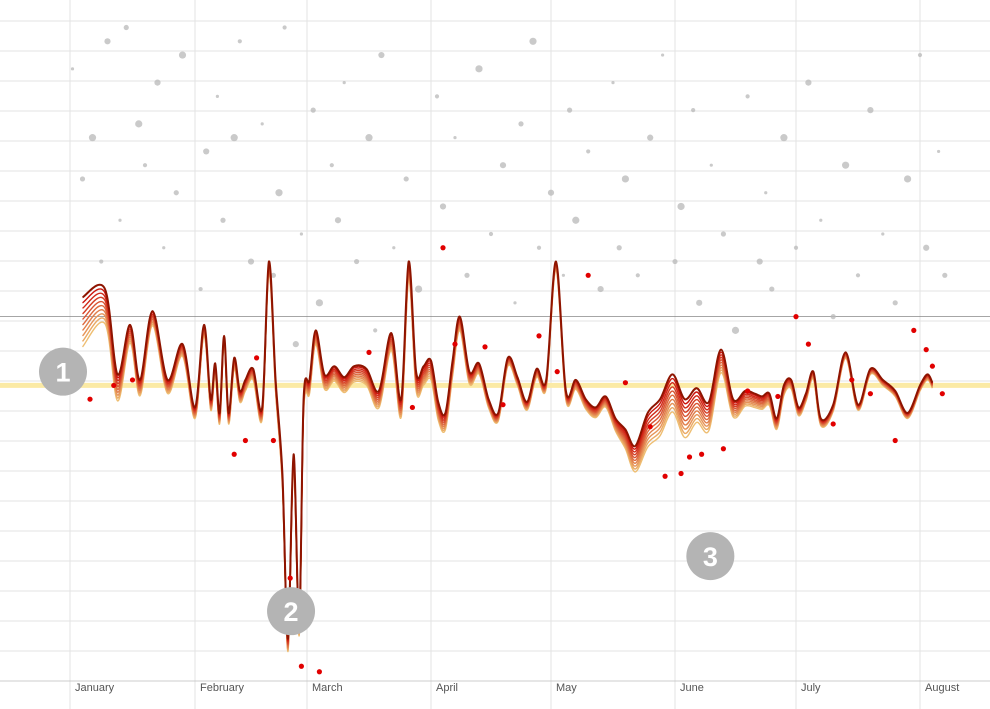 Image resolution: width=990 pixels, height=709 pixels. What do you see at coordinates (447, 688) in the screenshot?
I see `month-label: April` at bounding box center [447, 688].